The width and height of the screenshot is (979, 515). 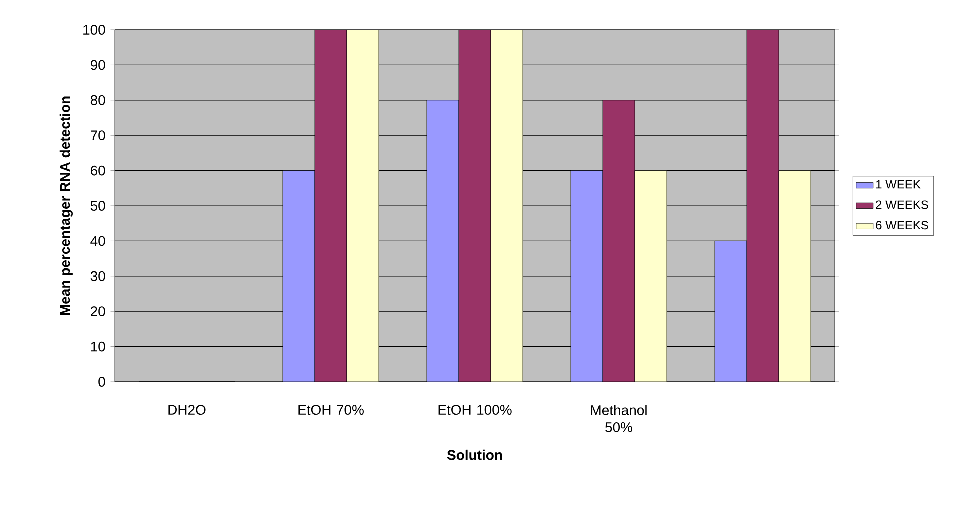 I want to click on y-tick-label: 70, so click(x=98, y=135).